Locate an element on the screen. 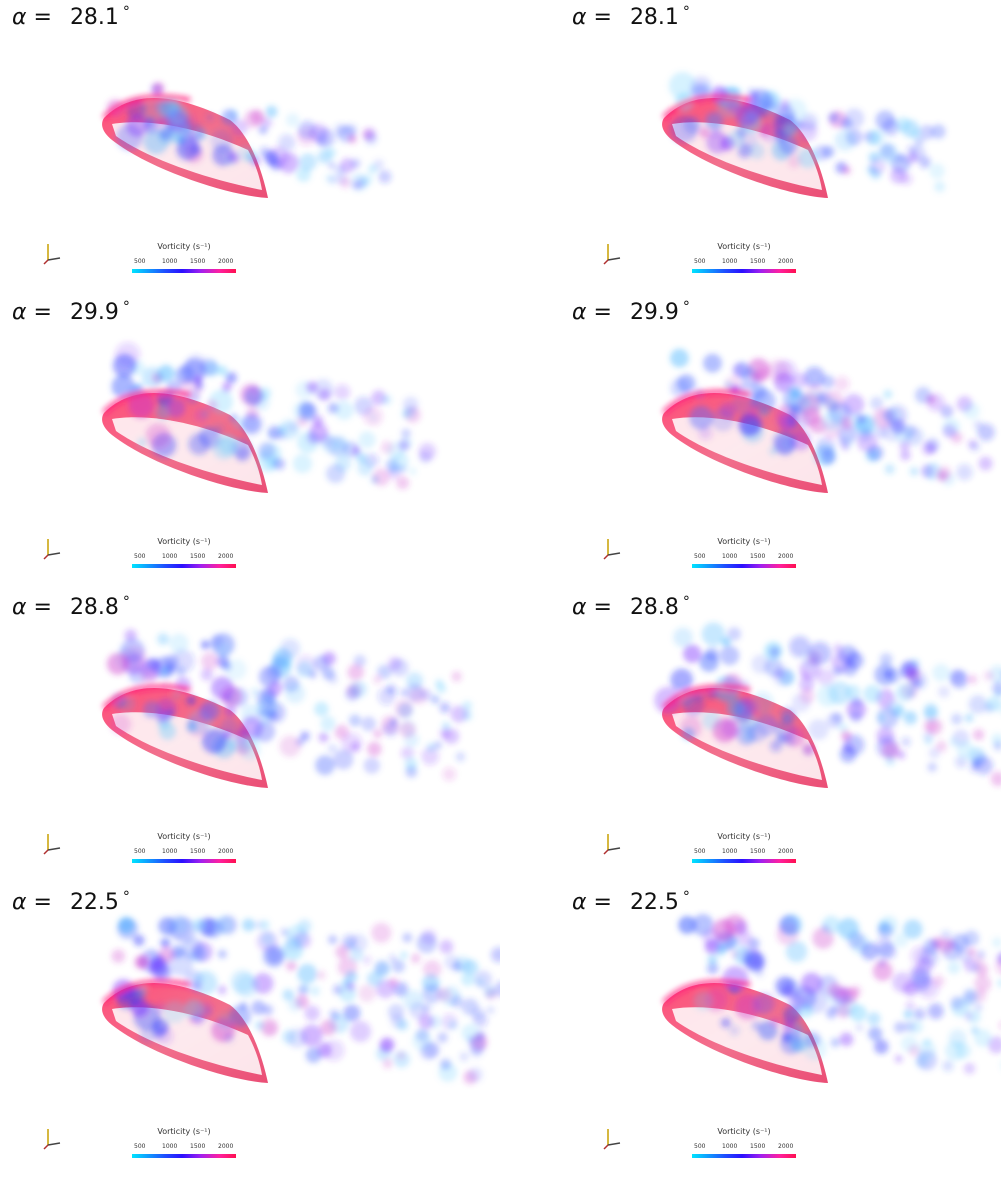 This screenshot has width=1001, height=1177. colorbar-ticks: 500 1000 1500 2000 is located at coordinates (744, 263).